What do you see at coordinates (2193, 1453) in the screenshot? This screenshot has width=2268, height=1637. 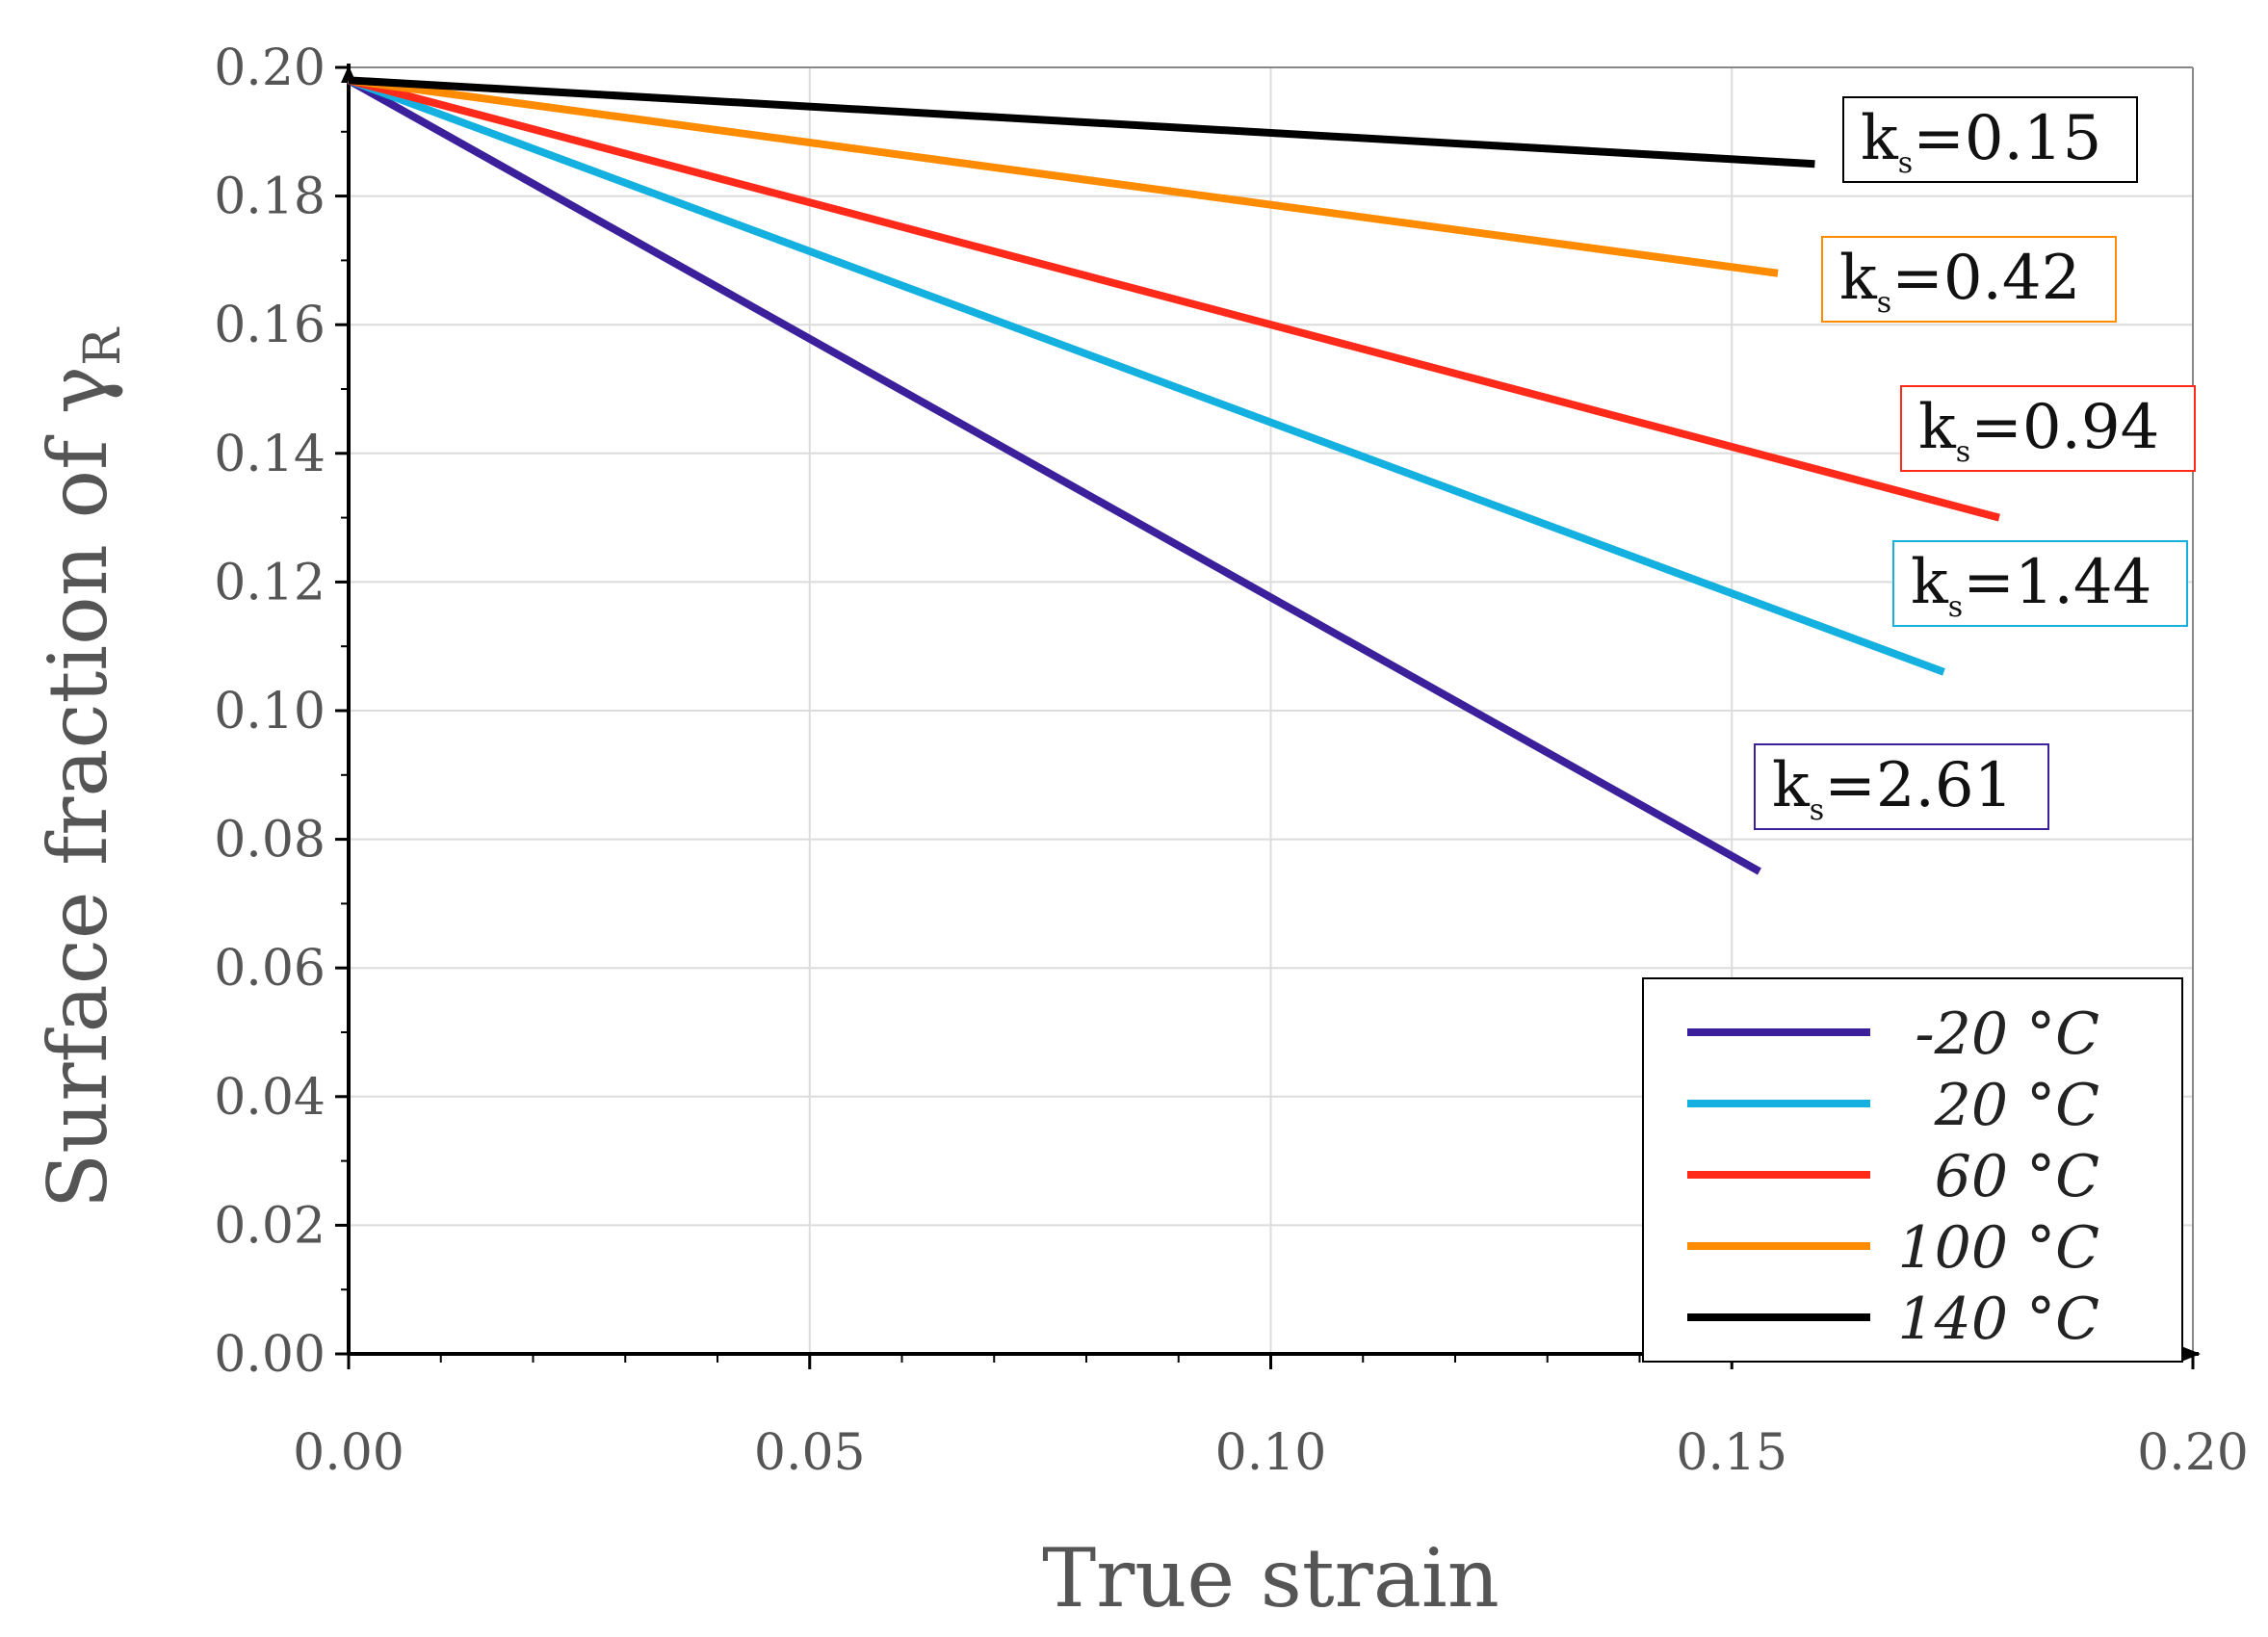 I see `x-tick-label: 0.20` at bounding box center [2193, 1453].